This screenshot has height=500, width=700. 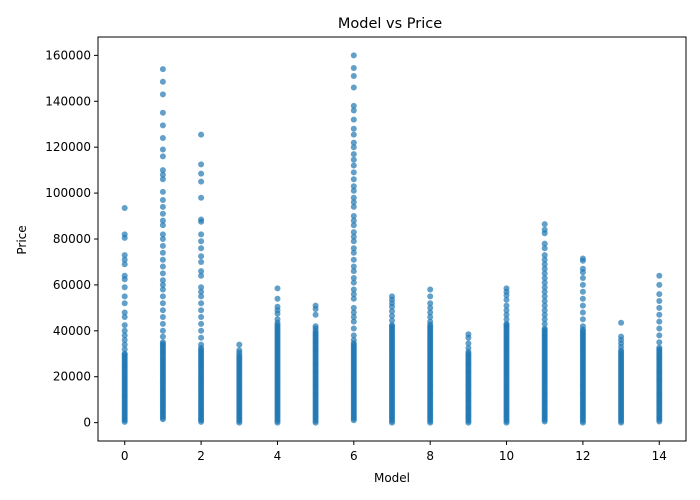 I want to click on y-tick-label: 120000, so click(x=68, y=147).